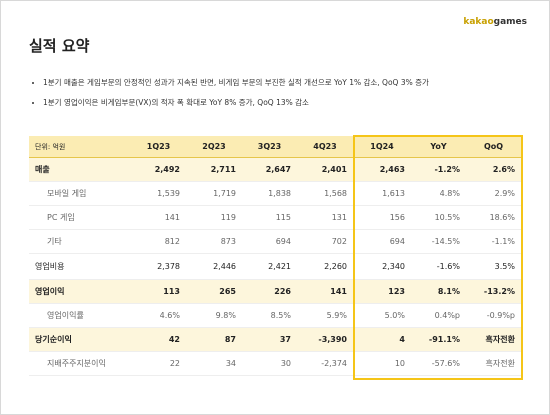 The width and height of the screenshot is (550, 415). What do you see at coordinates (493, 315) in the screenshot?
I see `cell: -0.9%p` at bounding box center [493, 315].